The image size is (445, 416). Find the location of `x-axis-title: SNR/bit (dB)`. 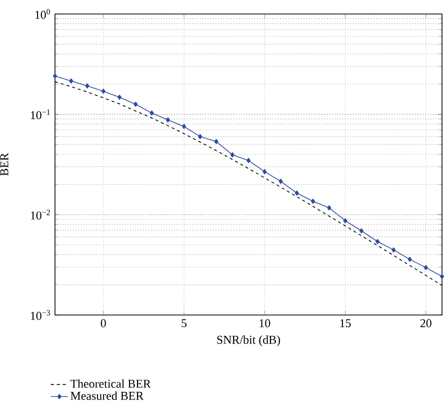

x-axis-title: SNR/bit (dB) is located at coordinates (248, 340).